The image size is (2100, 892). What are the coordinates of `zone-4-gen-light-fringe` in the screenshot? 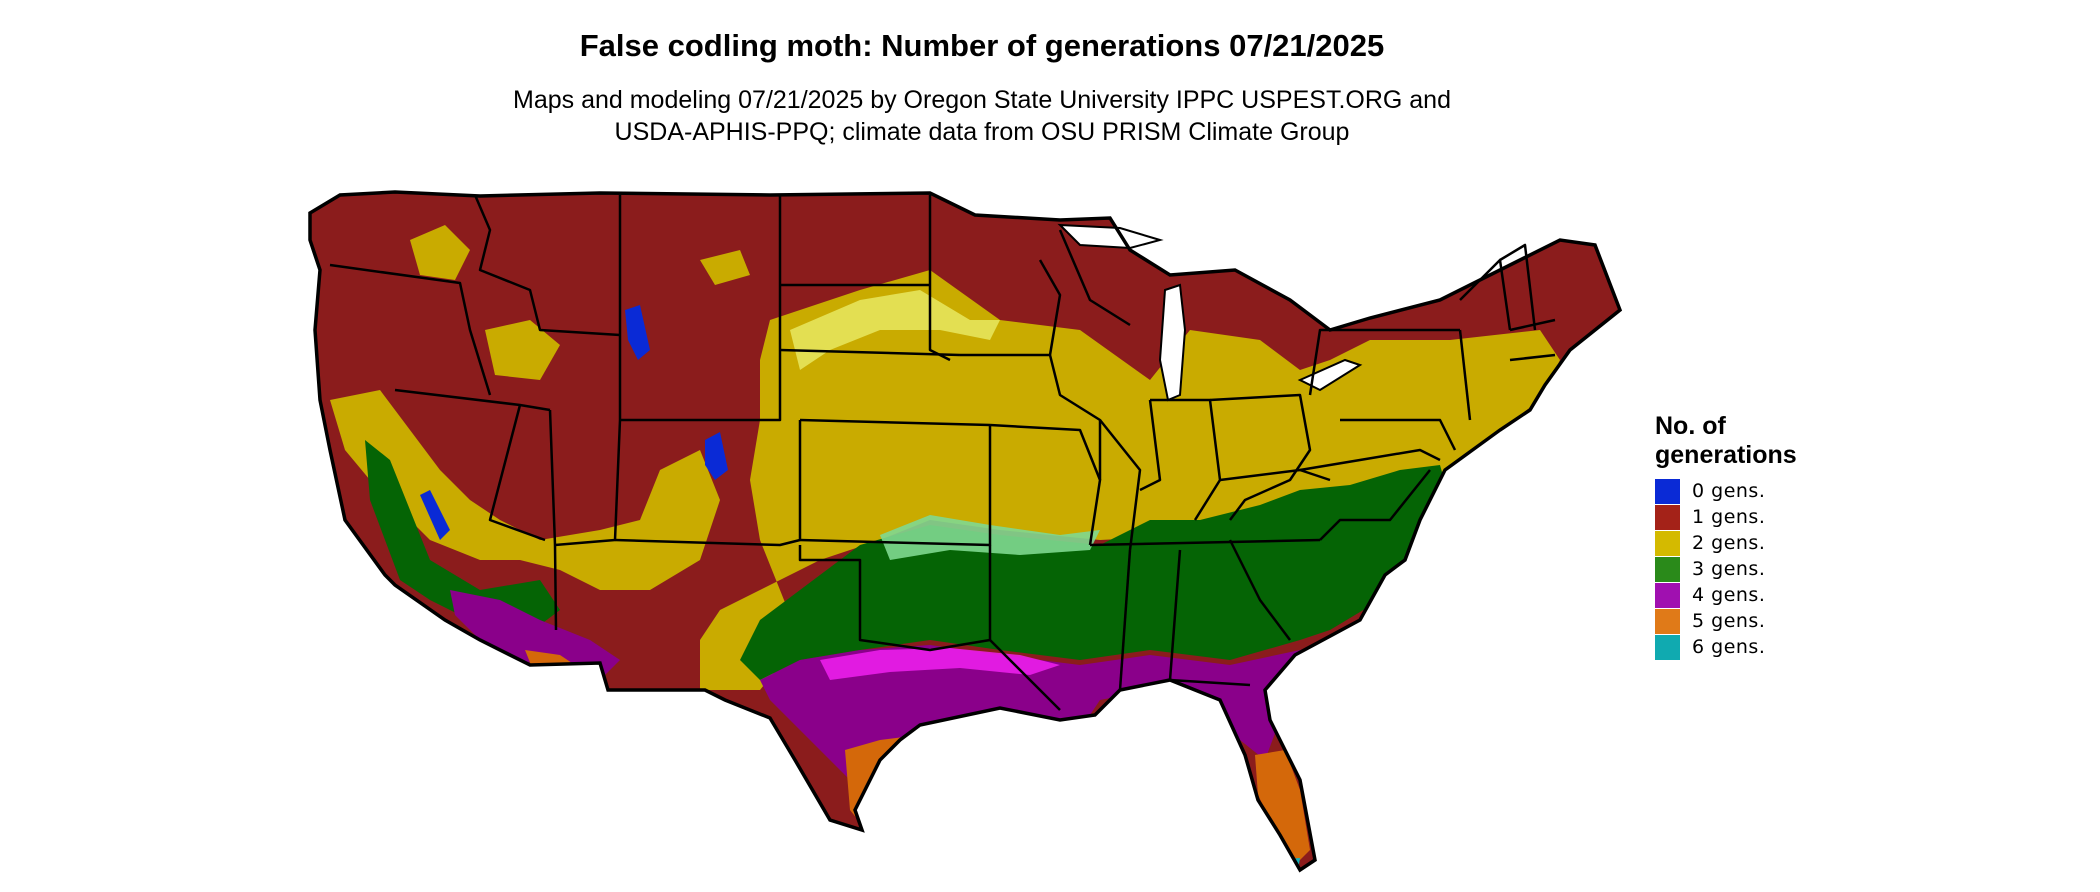 It's located at (940, 664).